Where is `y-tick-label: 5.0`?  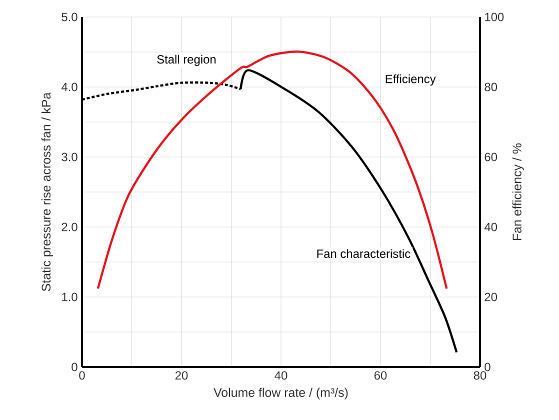
y-tick-label: 5.0 is located at coordinates (70, 17).